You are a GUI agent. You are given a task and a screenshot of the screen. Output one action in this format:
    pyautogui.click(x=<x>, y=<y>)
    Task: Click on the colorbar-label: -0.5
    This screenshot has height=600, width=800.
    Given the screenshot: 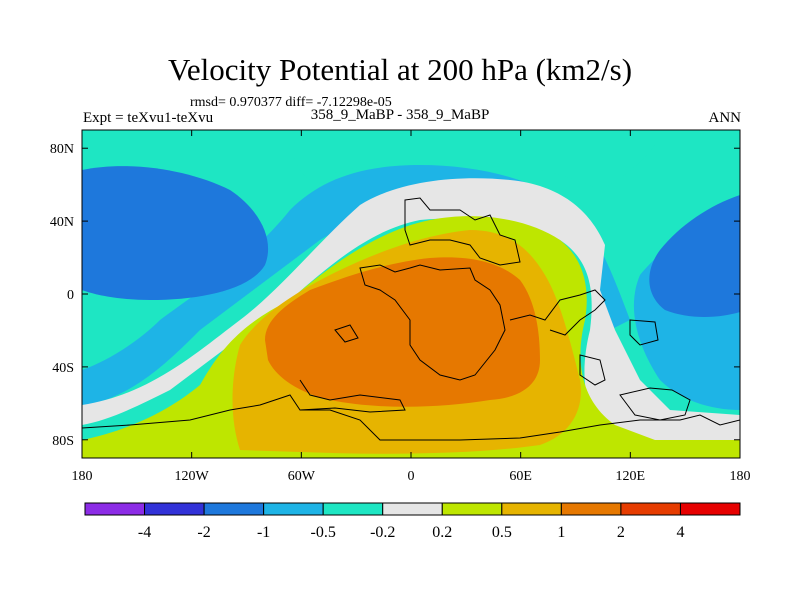 What is the action you would take?
    pyautogui.click(x=323, y=532)
    